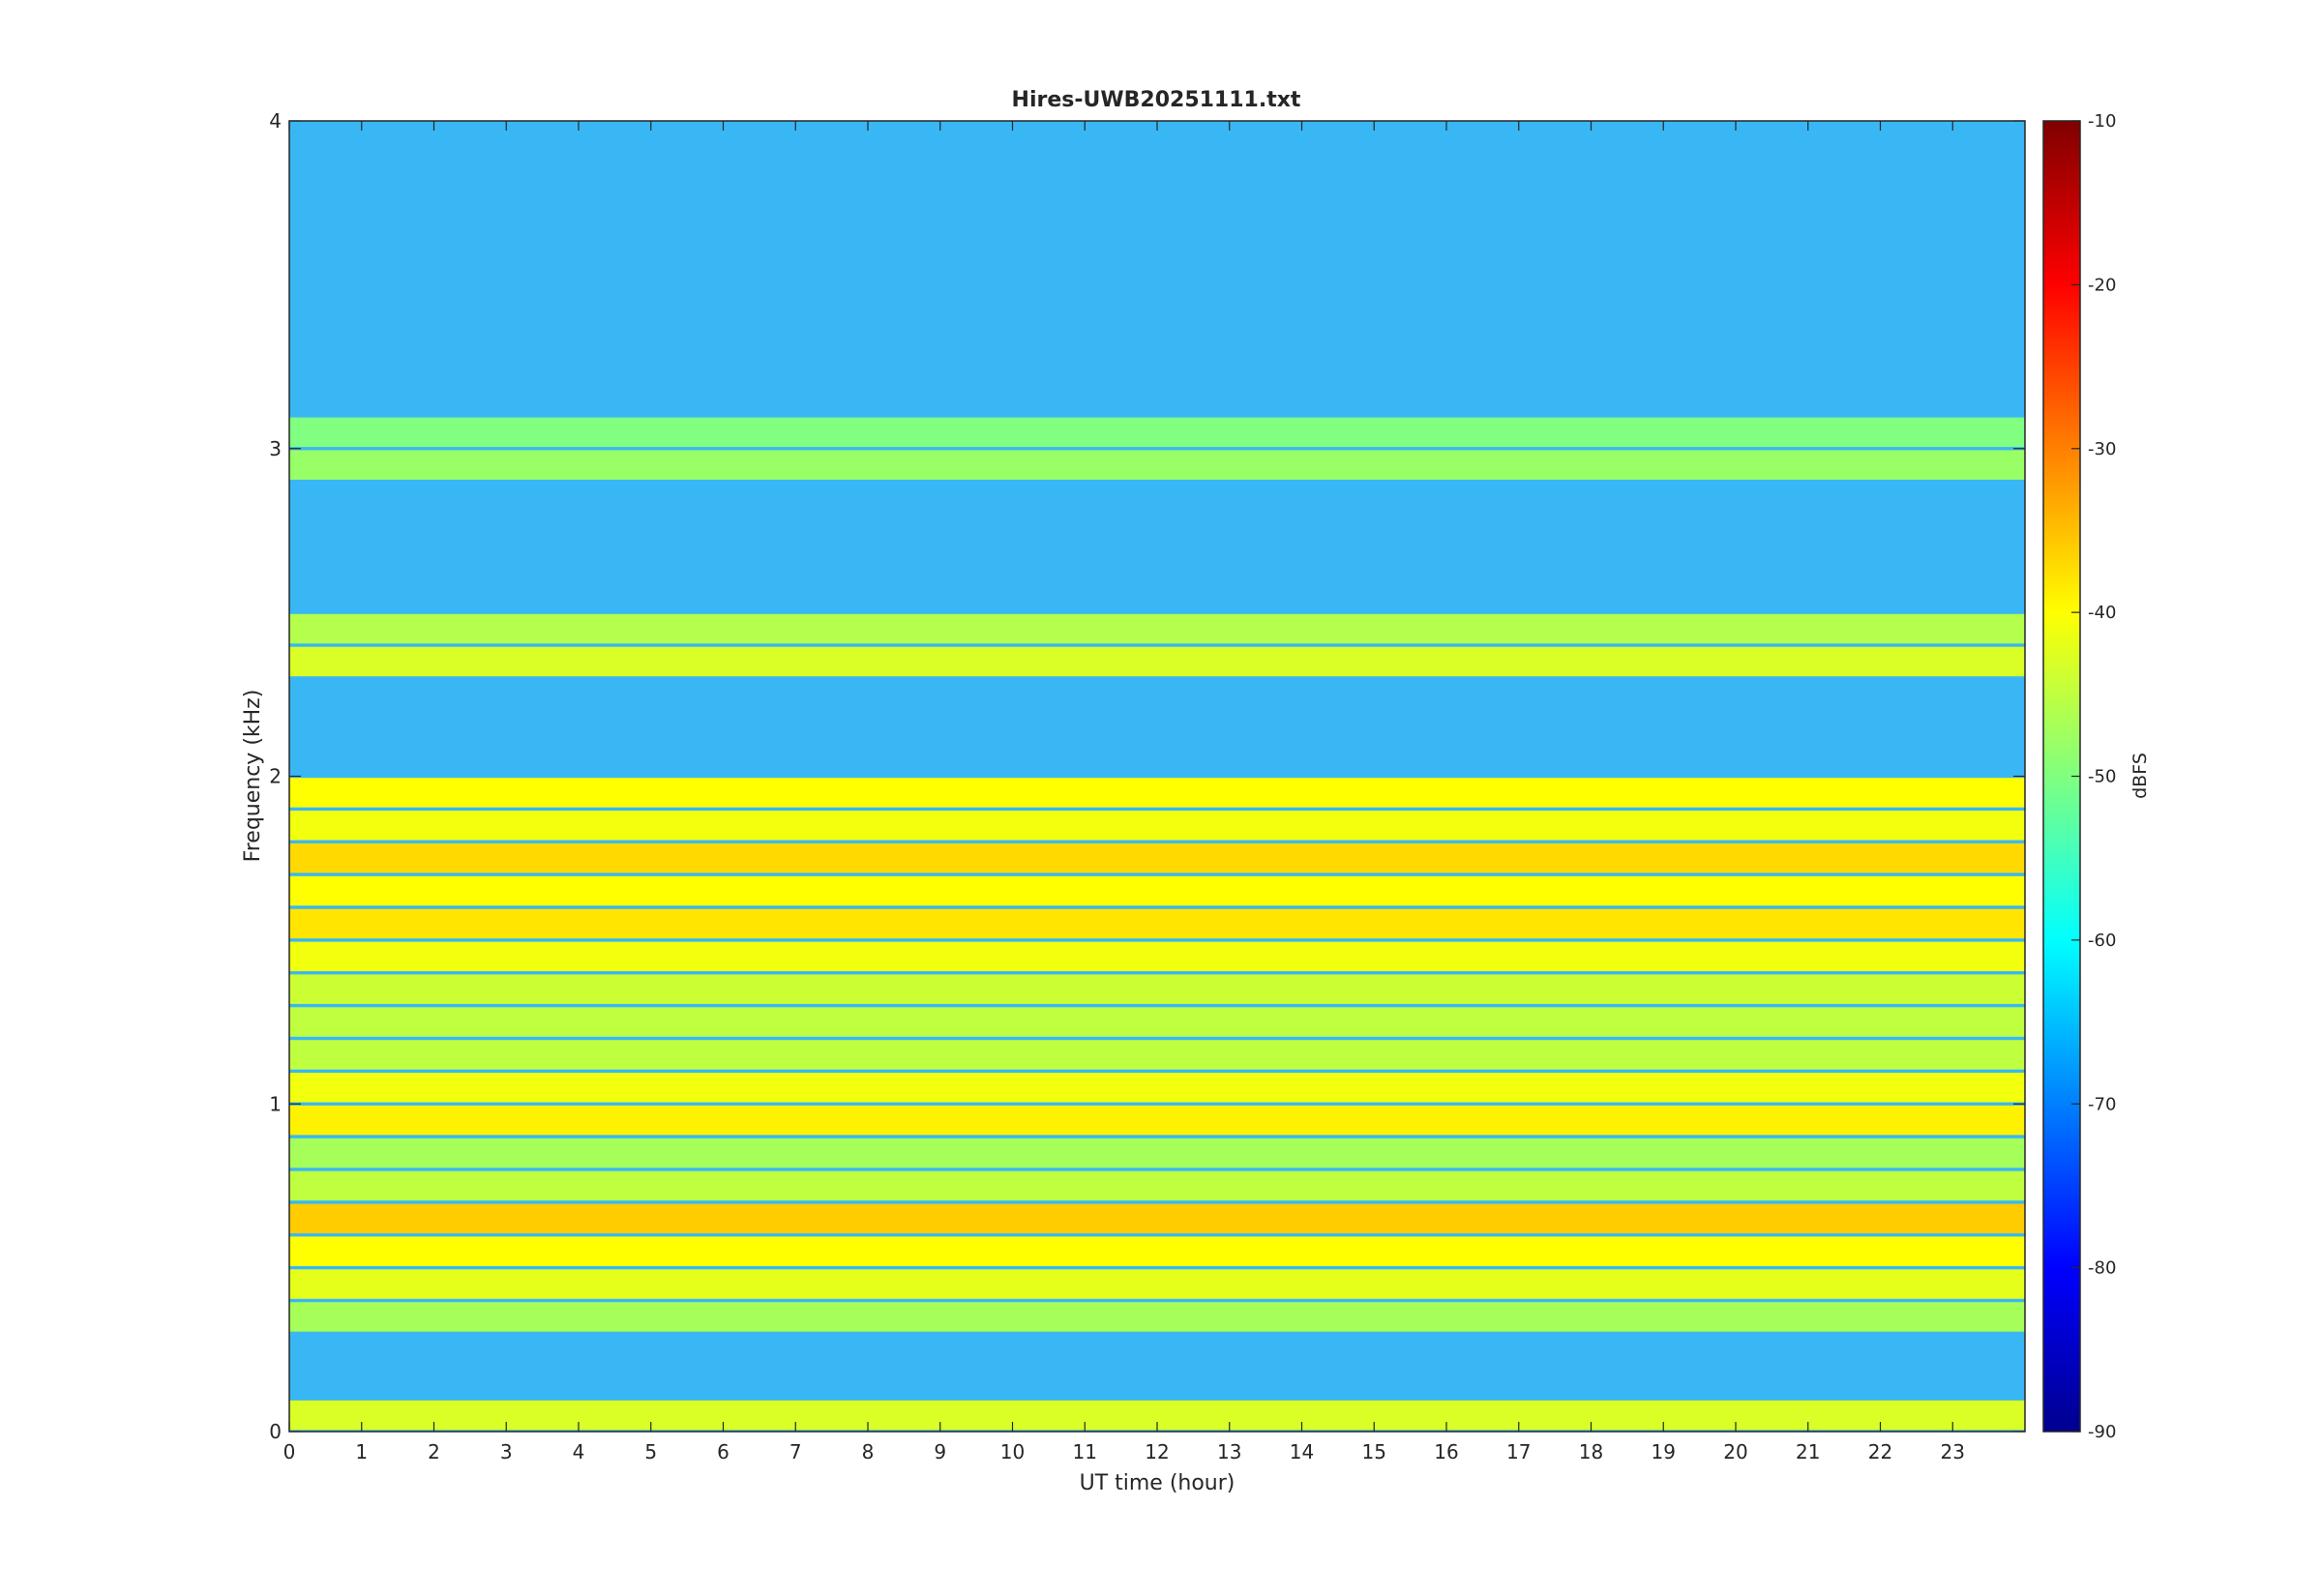 This screenshot has height=1596, width=2322. What do you see at coordinates (289, 1451) in the screenshot?
I see `x-tick-label: 0` at bounding box center [289, 1451].